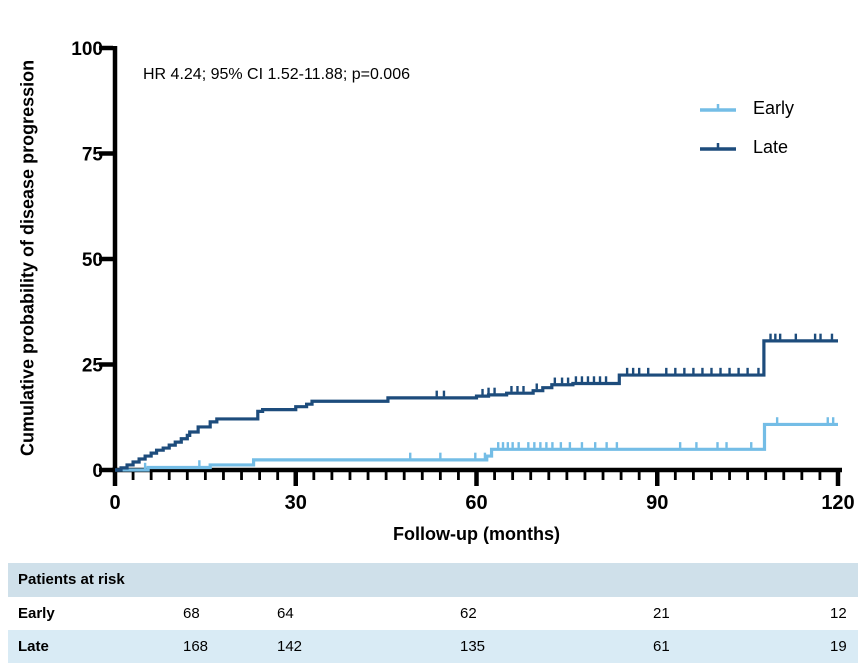 The image size is (865, 669). What do you see at coordinates (837, 503) in the screenshot?
I see `x-tick-label: 120` at bounding box center [837, 503].